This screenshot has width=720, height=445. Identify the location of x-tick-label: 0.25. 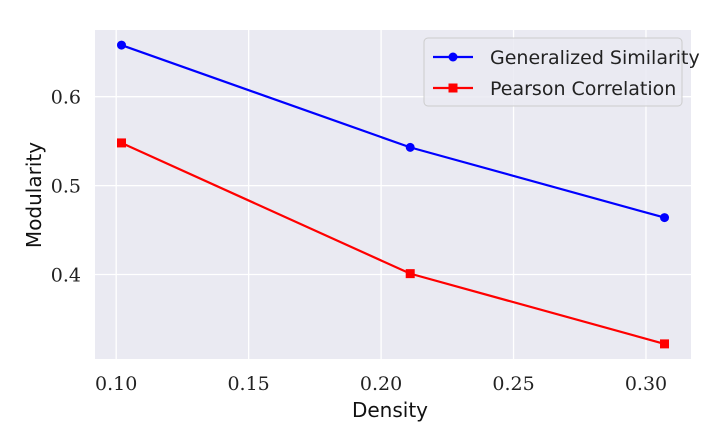
(513, 384).